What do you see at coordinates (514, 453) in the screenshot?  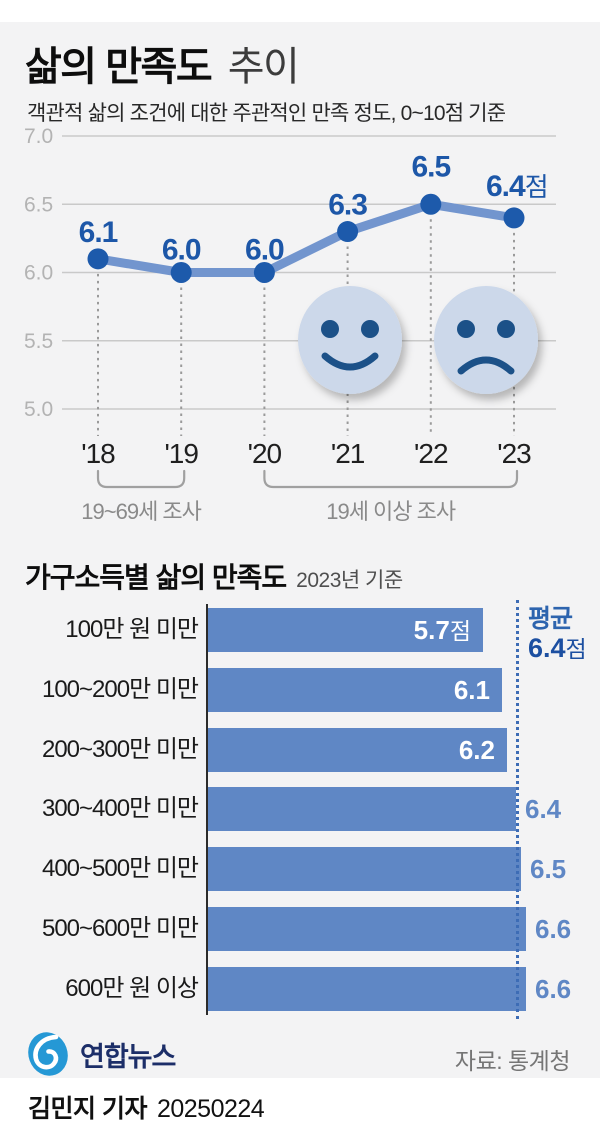 I see `x-tick-label: '23` at bounding box center [514, 453].